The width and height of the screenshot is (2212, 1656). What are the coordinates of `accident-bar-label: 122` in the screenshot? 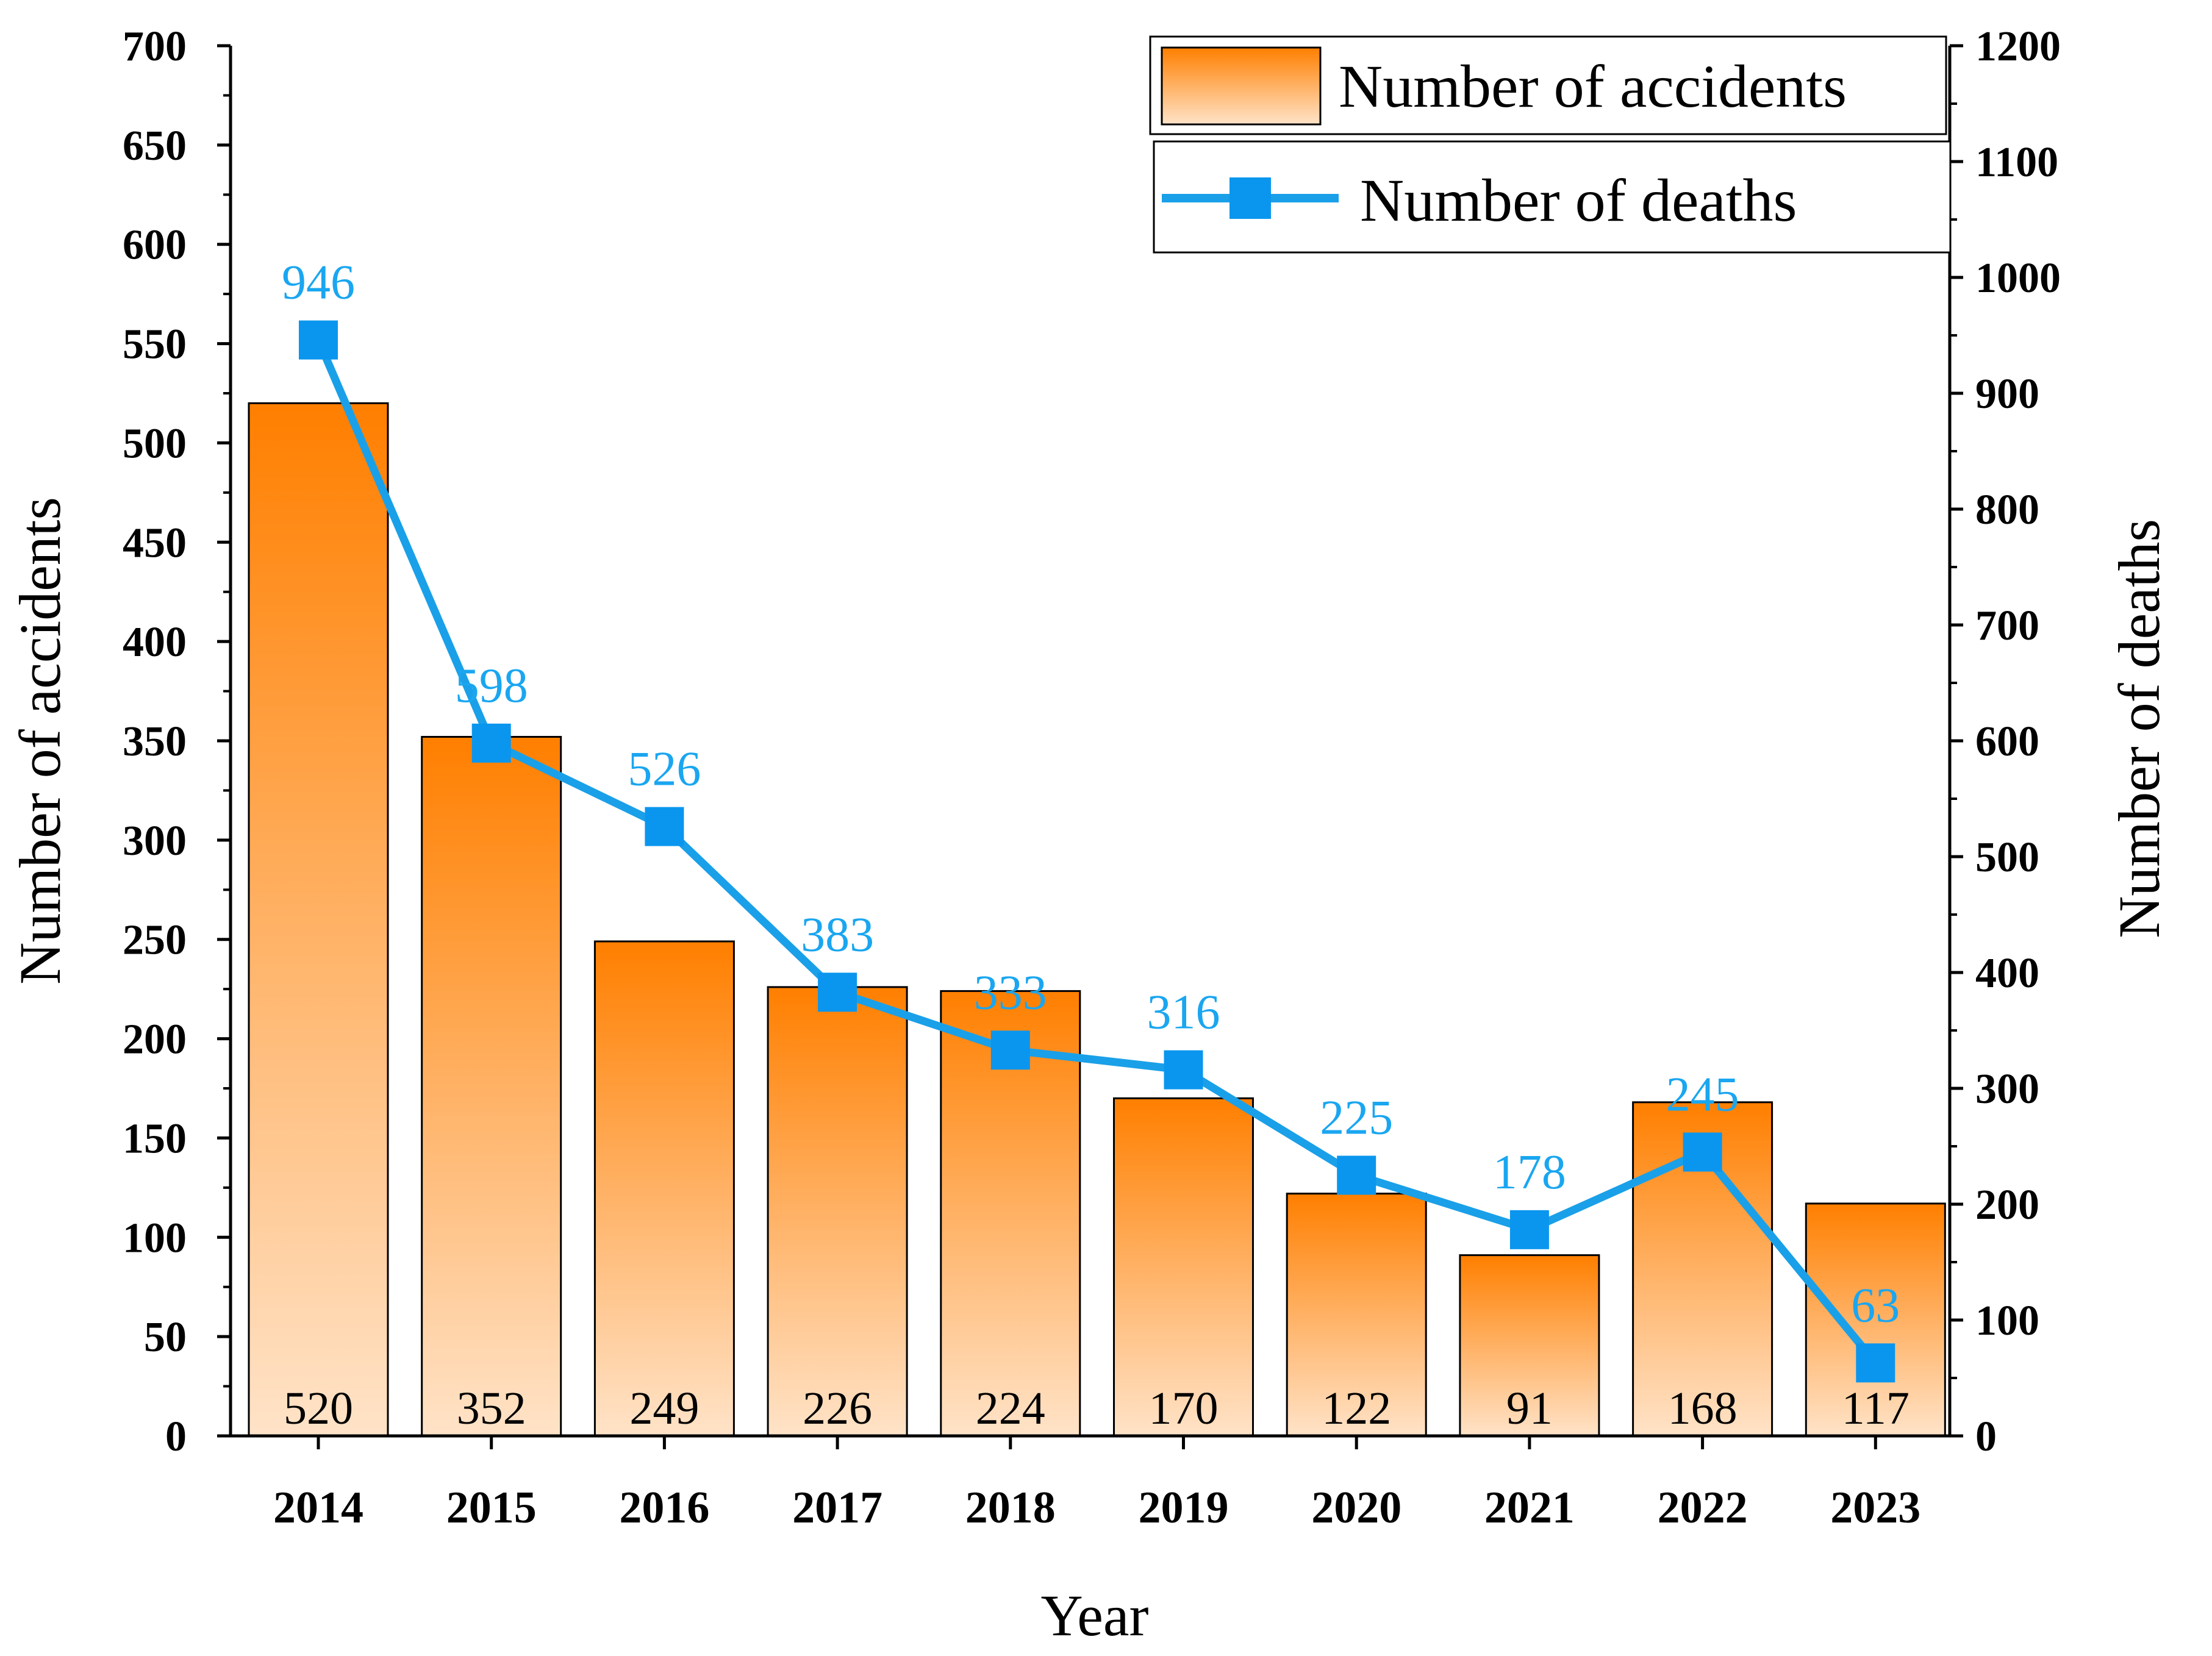 It's located at (1356, 1408).